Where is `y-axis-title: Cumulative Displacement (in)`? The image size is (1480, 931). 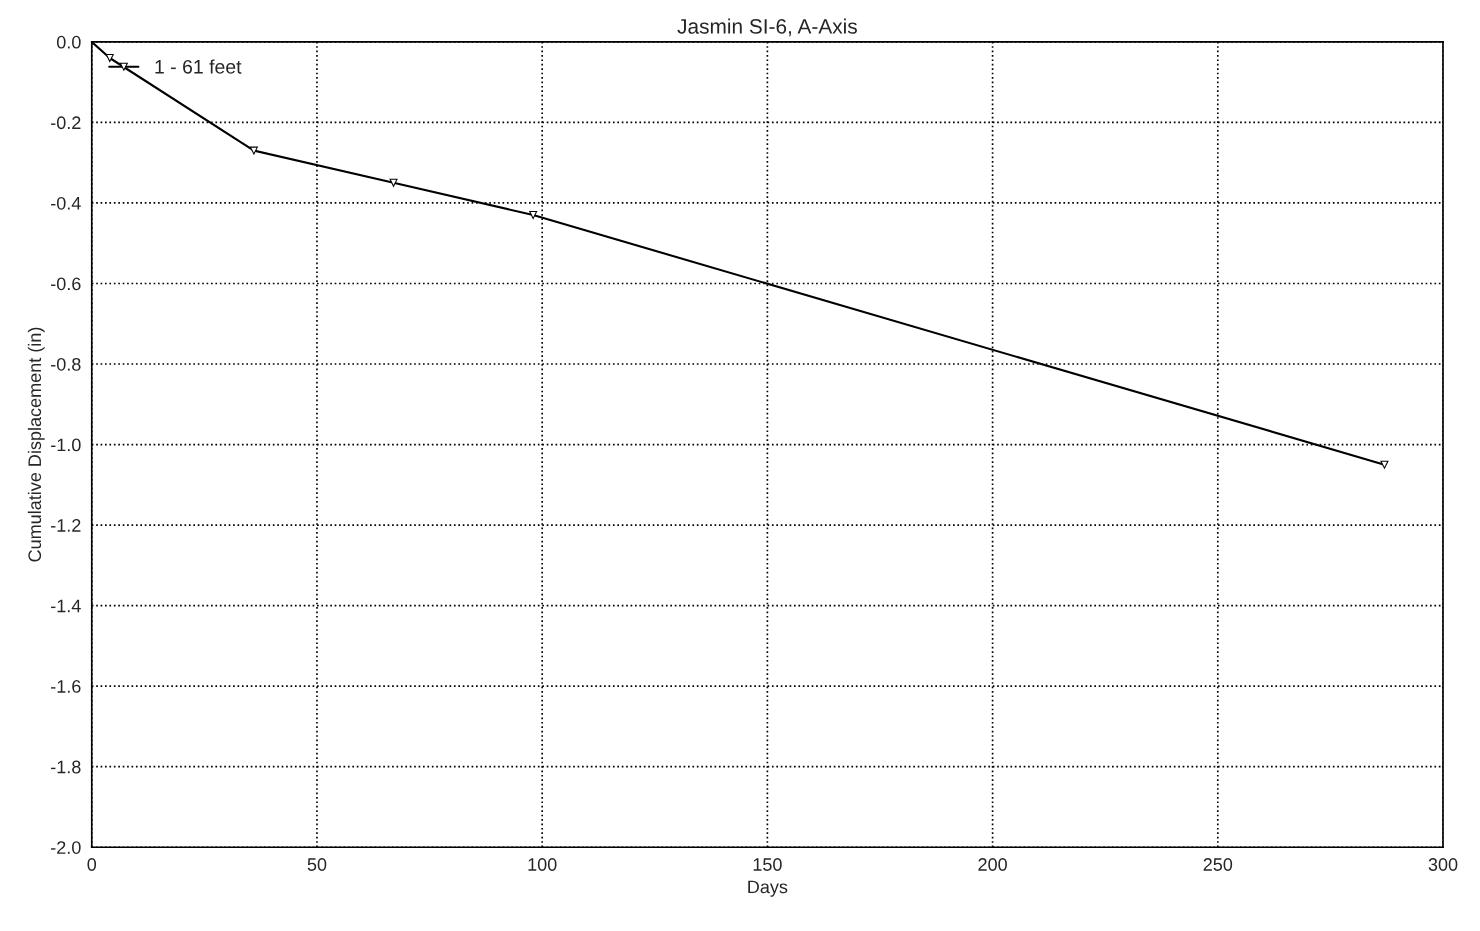
y-axis-title: Cumulative Displacement (in) is located at coordinates (36, 444).